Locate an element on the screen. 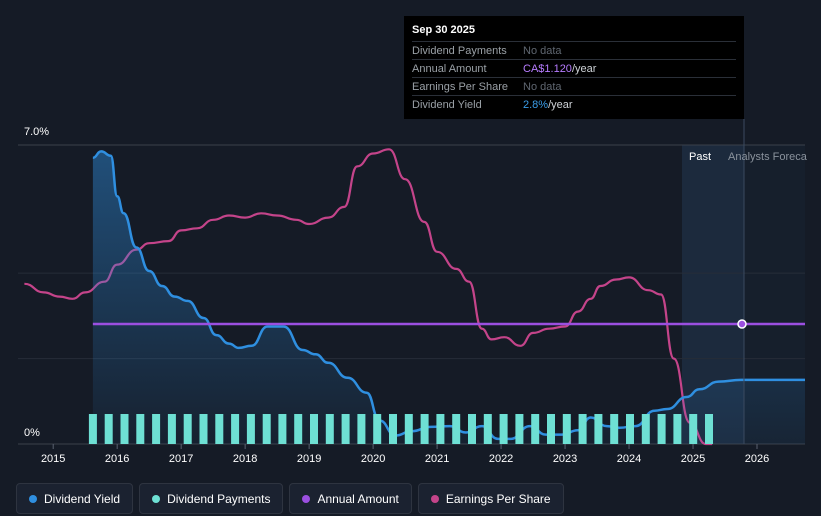 This screenshot has height=516, width=821. legend-label: Dividend Yield is located at coordinates (82, 498).